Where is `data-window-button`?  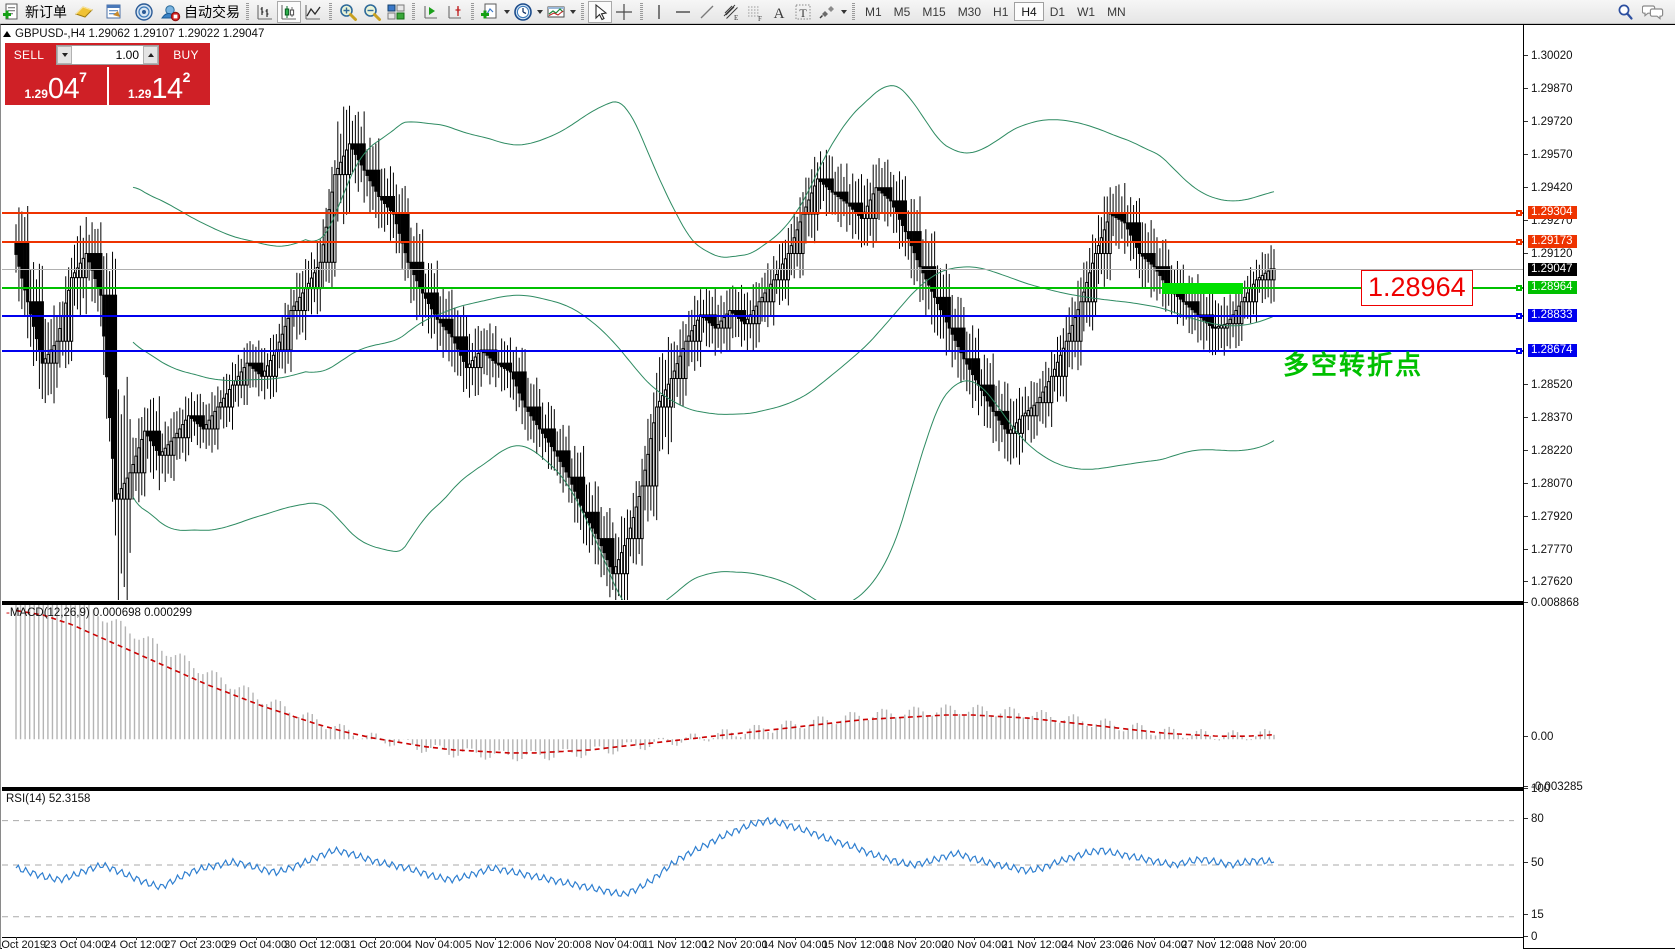
data-window-button is located at coordinates (114, 12).